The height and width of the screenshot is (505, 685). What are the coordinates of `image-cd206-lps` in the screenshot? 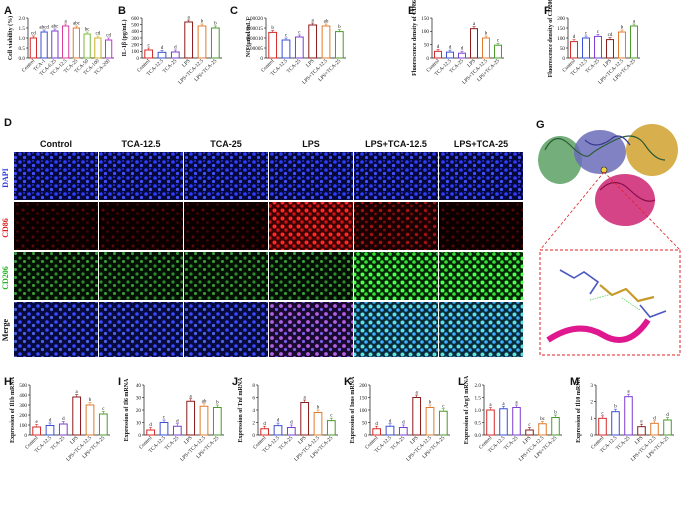 It's located at (311, 276).